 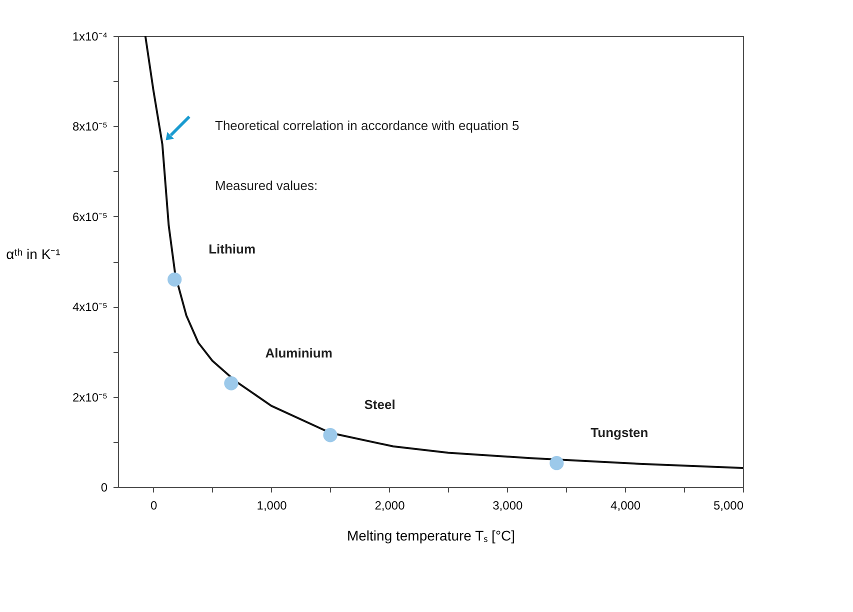 What do you see at coordinates (90, 37) in the screenshot?
I see `y-tick-label: 1x10⁻⁴` at bounding box center [90, 37].